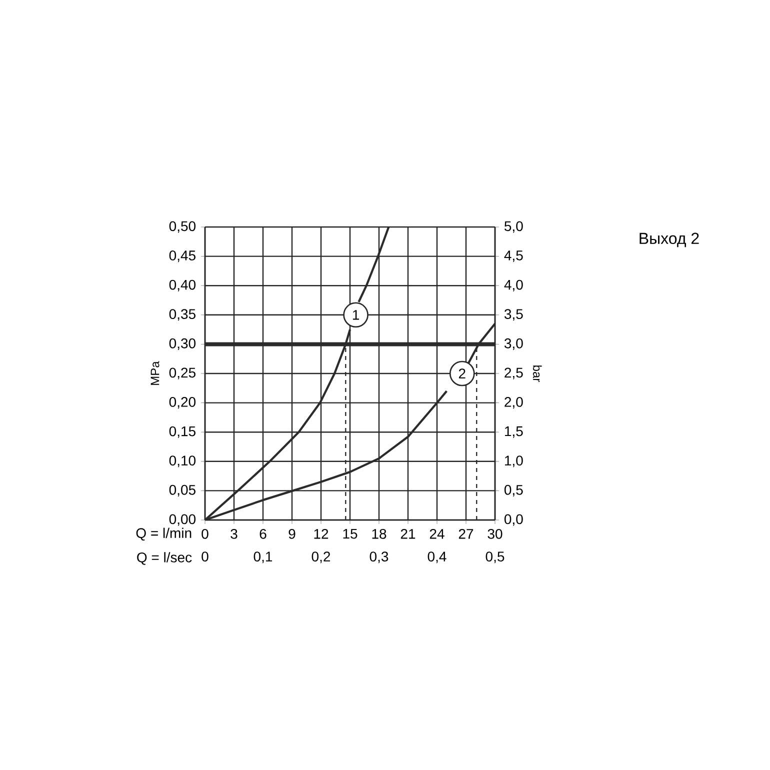 The height and width of the screenshot is (770, 770). I want to click on x2-tick-label: 0,3, so click(379, 558).